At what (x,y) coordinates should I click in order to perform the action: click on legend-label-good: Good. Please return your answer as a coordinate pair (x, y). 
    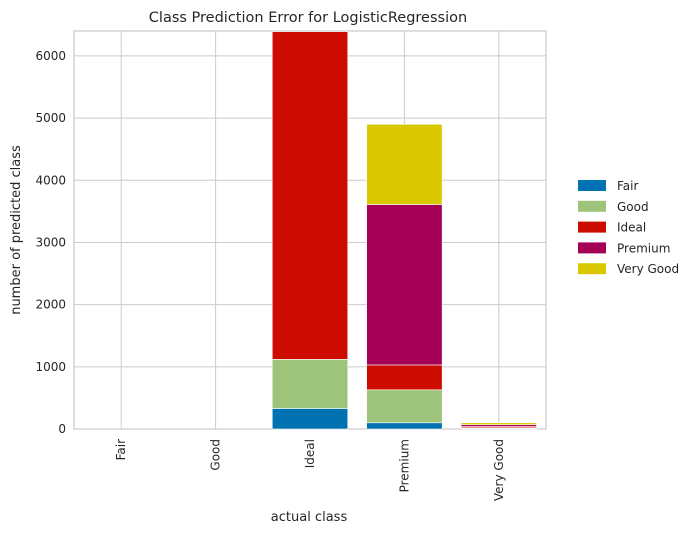
    Looking at the image, I should click on (633, 207).